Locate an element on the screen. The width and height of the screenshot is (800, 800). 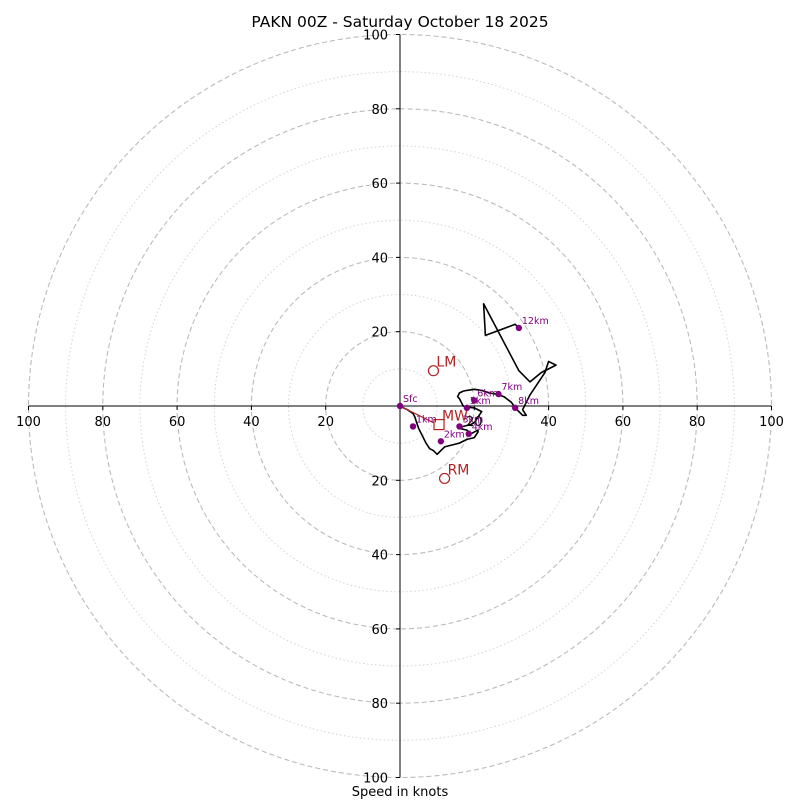
height-marker-label: 1km is located at coordinates (426, 419).